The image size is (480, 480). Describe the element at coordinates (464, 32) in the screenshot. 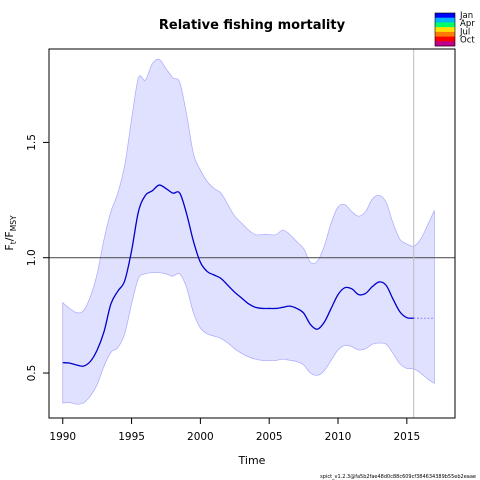

I see `legend-label: Jul` at that location.